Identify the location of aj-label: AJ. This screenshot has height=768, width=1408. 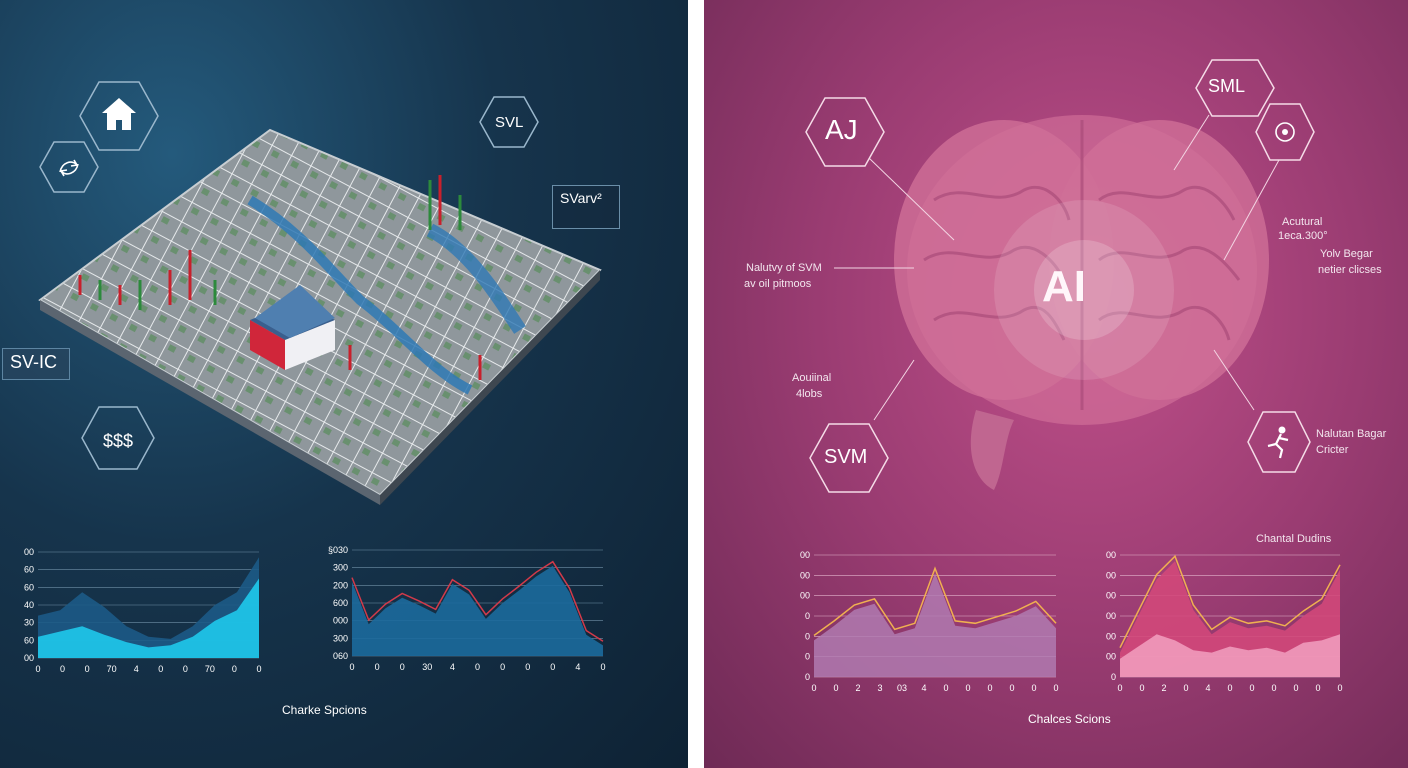
(841, 129).